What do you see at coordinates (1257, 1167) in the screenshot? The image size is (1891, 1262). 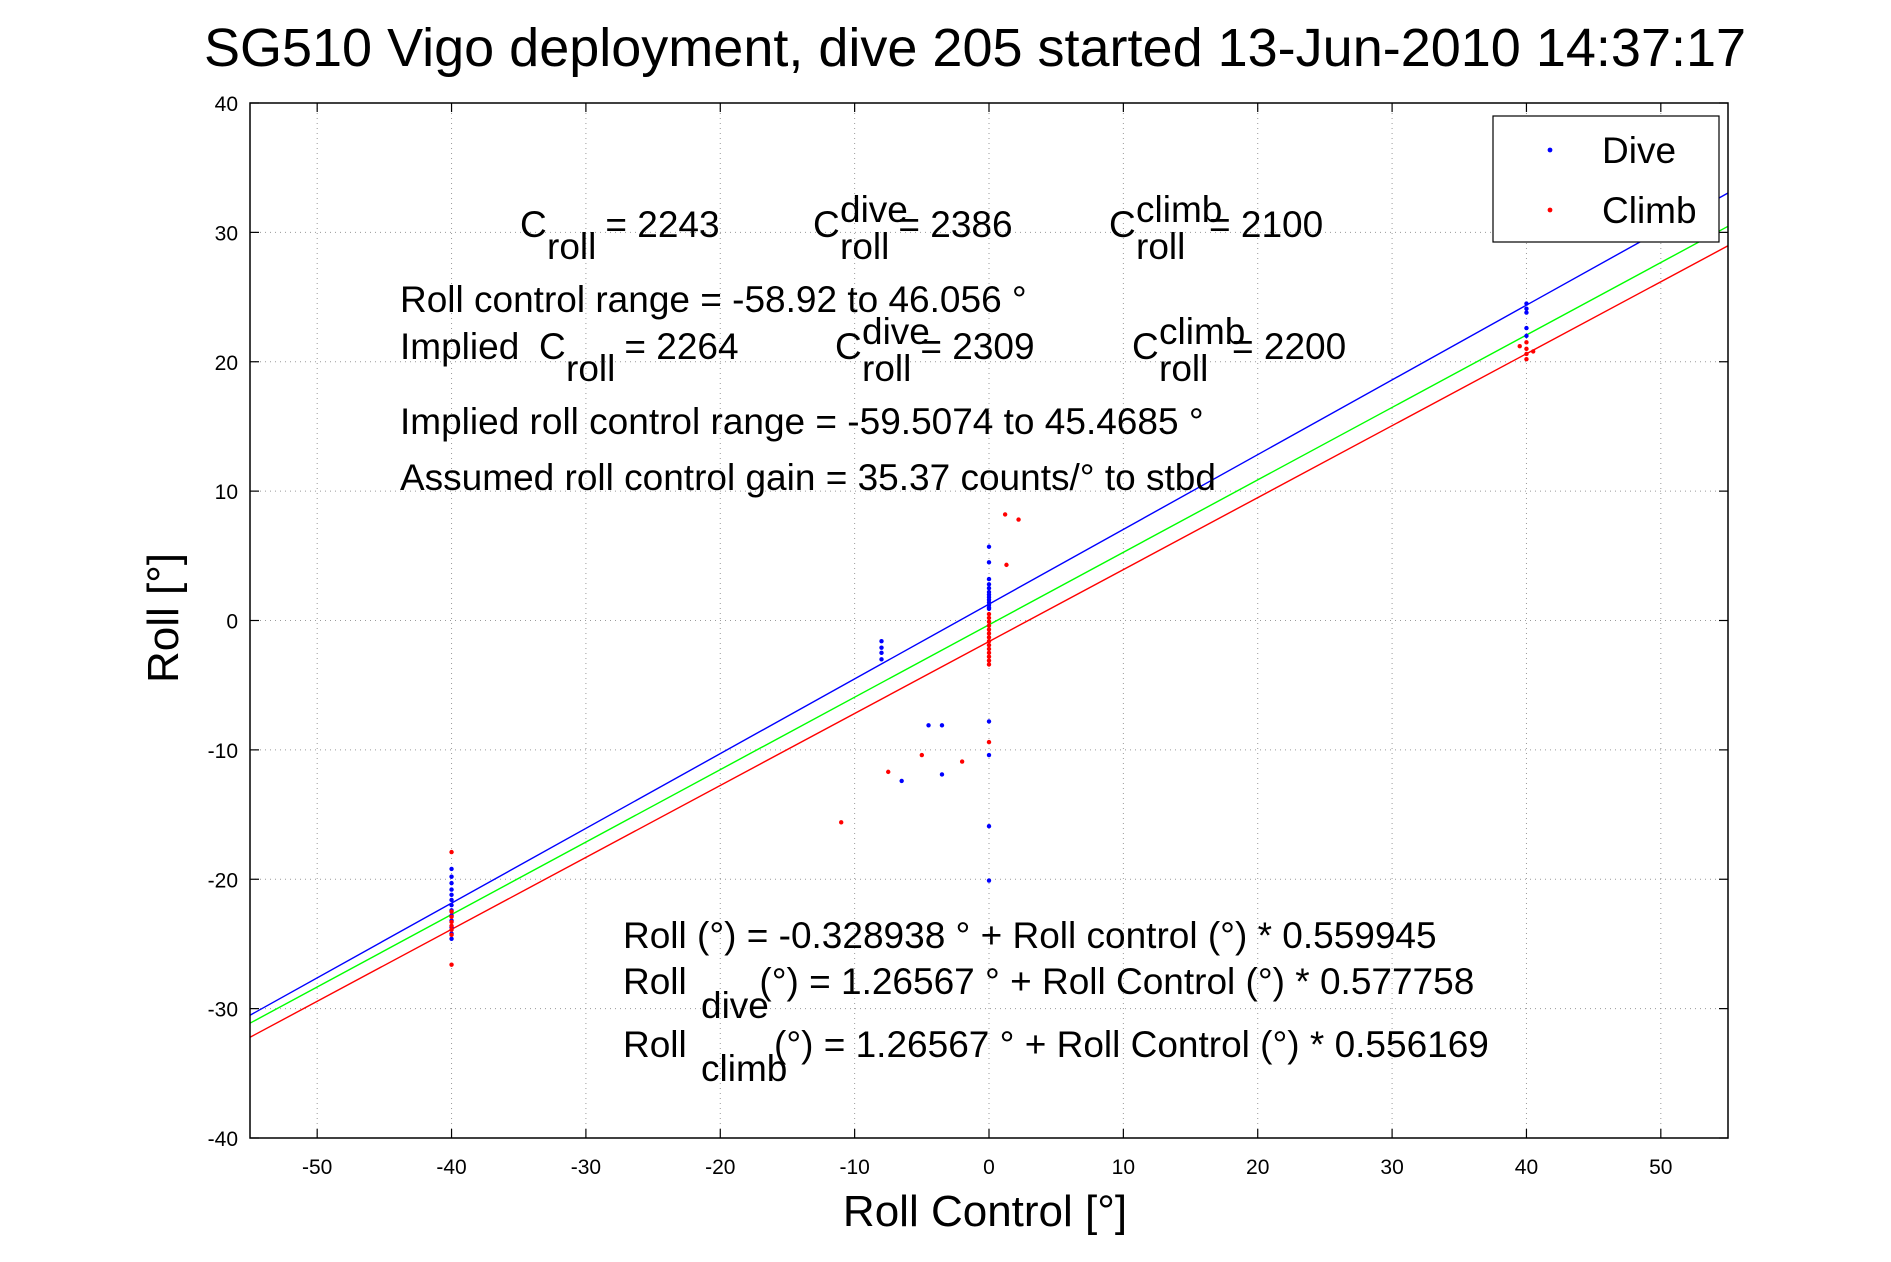 I see `x-tick-label: 20` at bounding box center [1257, 1167].